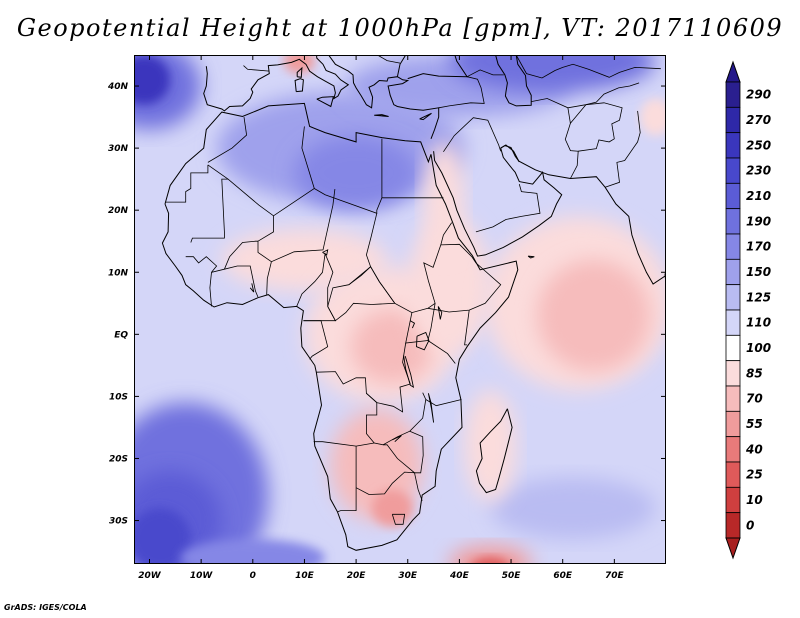 The height and width of the screenshot is (618, 800). What do you see at coordinates (596, 127) in the screenshot?
I see `border-afghanistan` at bounding box center [596, 127].